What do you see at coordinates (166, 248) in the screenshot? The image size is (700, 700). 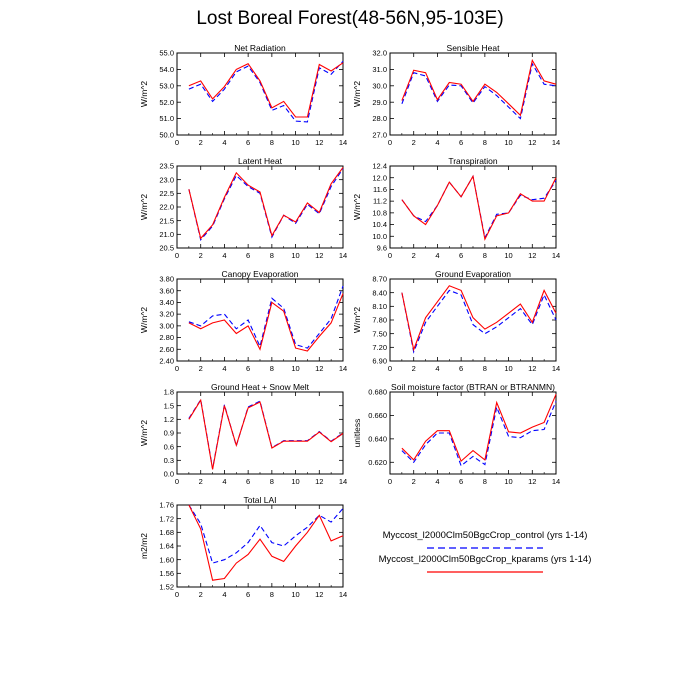 I see `y-tick-label: 20.5` at bounding box center [166, 248].